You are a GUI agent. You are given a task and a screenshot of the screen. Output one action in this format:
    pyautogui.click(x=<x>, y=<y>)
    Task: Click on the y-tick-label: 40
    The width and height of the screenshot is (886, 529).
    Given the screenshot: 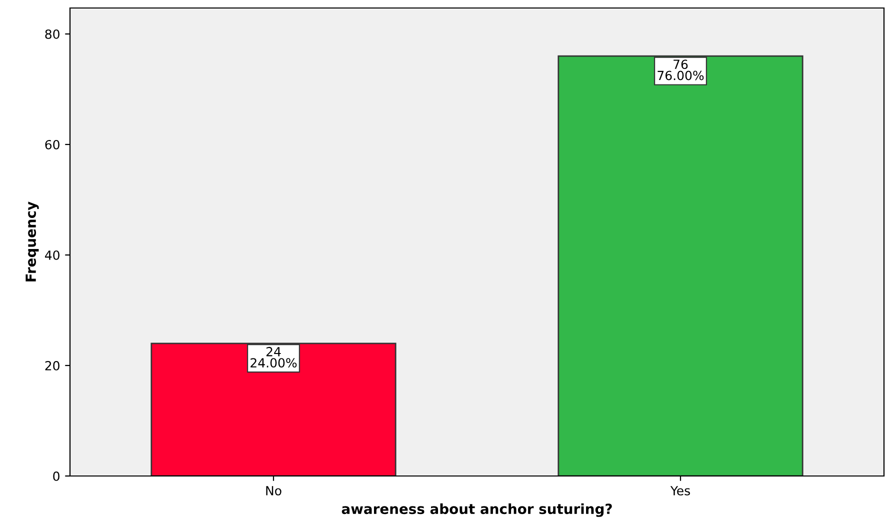 What is the action you would take?
    pyautogui.click(x=52, y=255)
    